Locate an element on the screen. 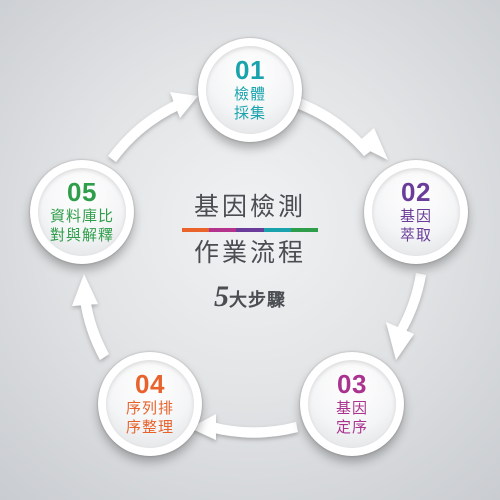 Image resolution: width=500 pixels, height=500 pixels. step-label: 基因 萃取 is located at coordinates (416, 226).